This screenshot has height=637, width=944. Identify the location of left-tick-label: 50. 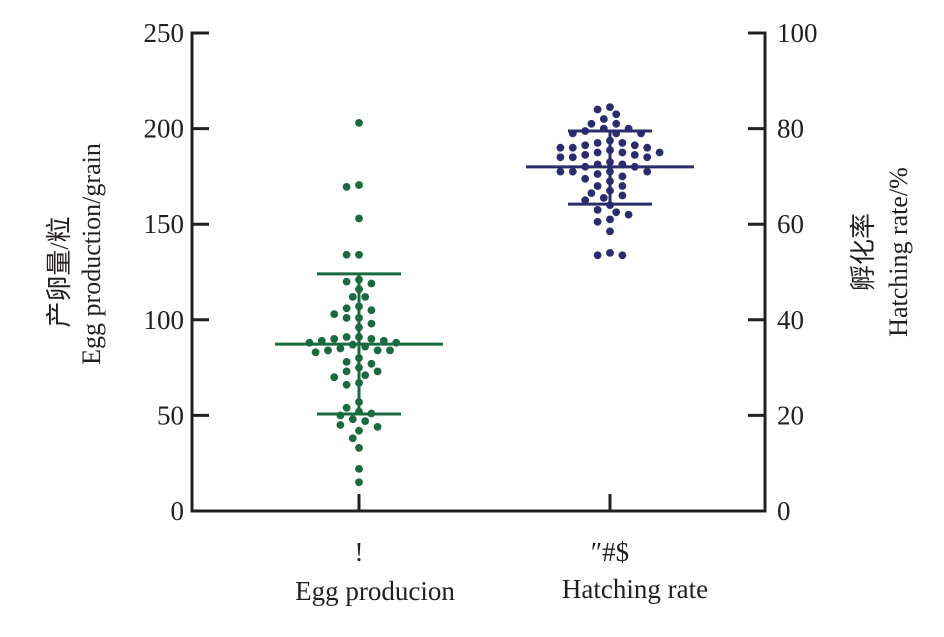
(170, 415).